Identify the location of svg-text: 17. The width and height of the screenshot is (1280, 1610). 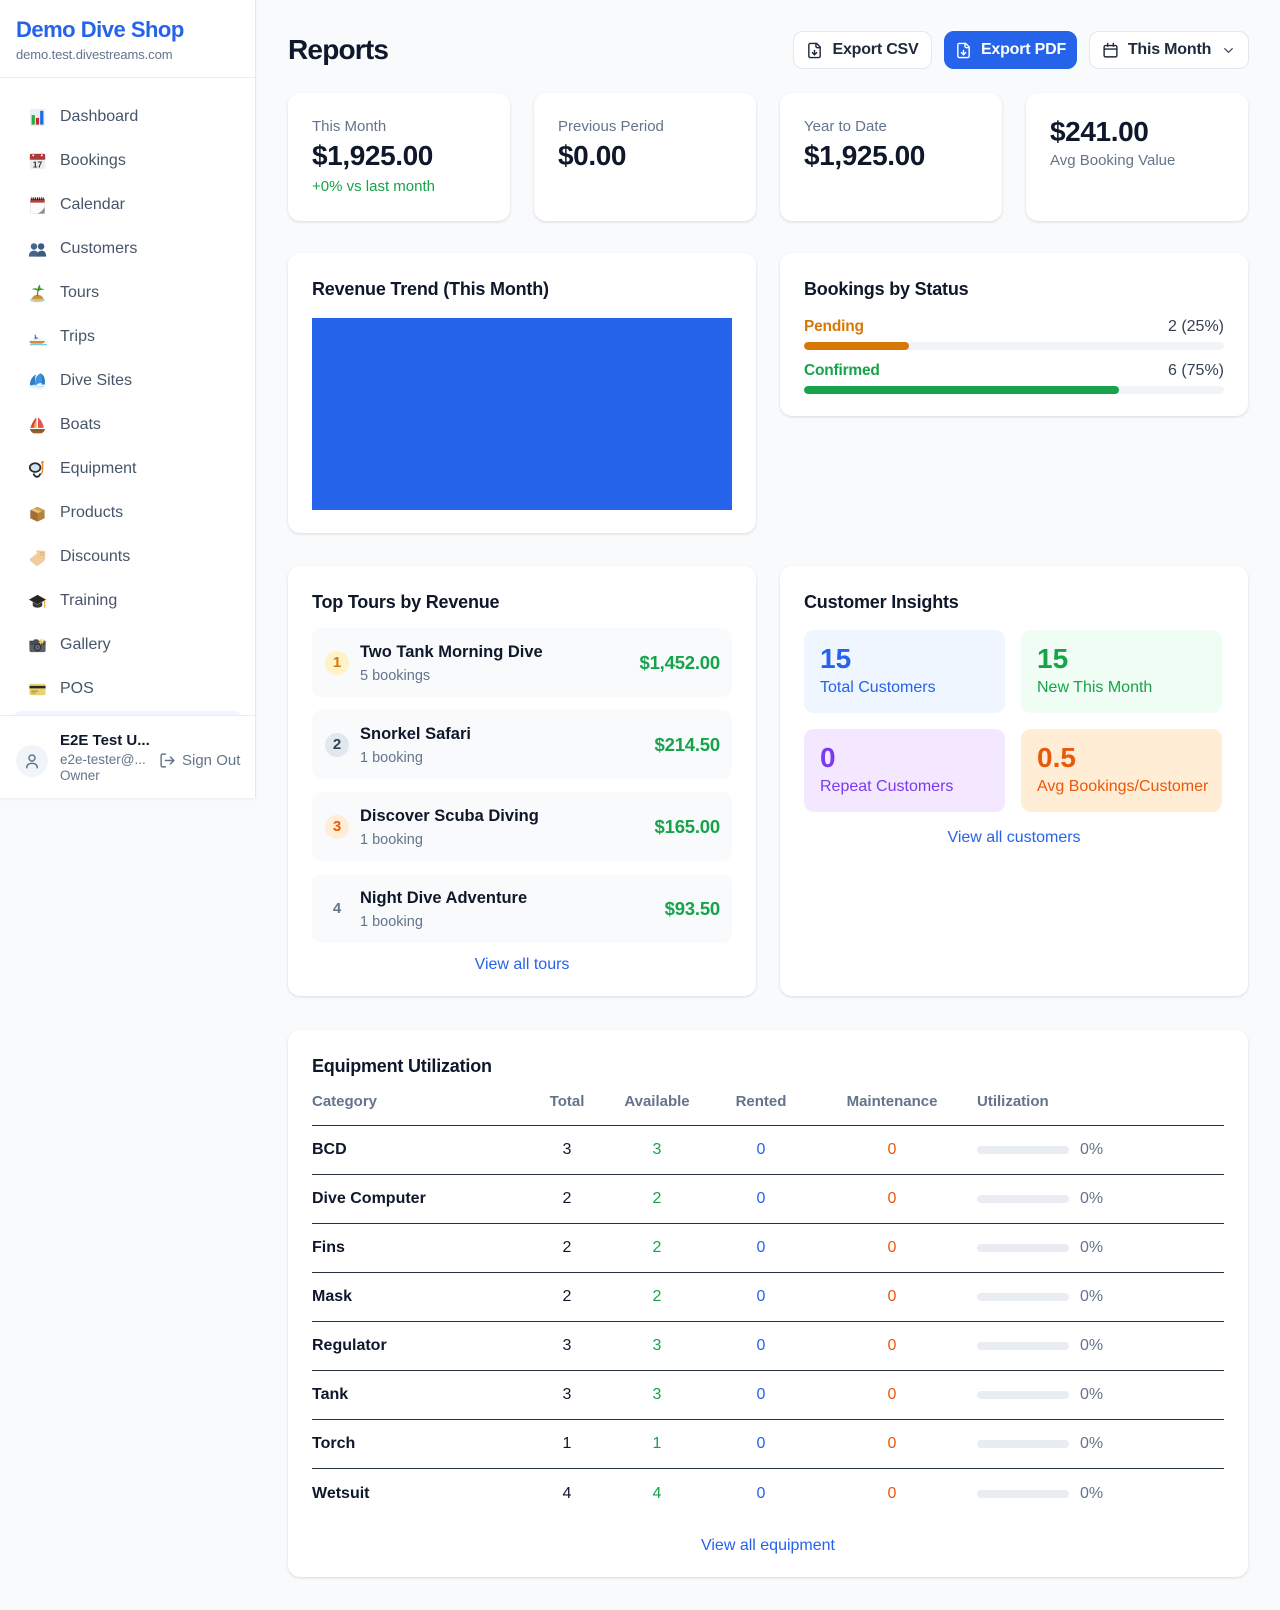
(38, 164).